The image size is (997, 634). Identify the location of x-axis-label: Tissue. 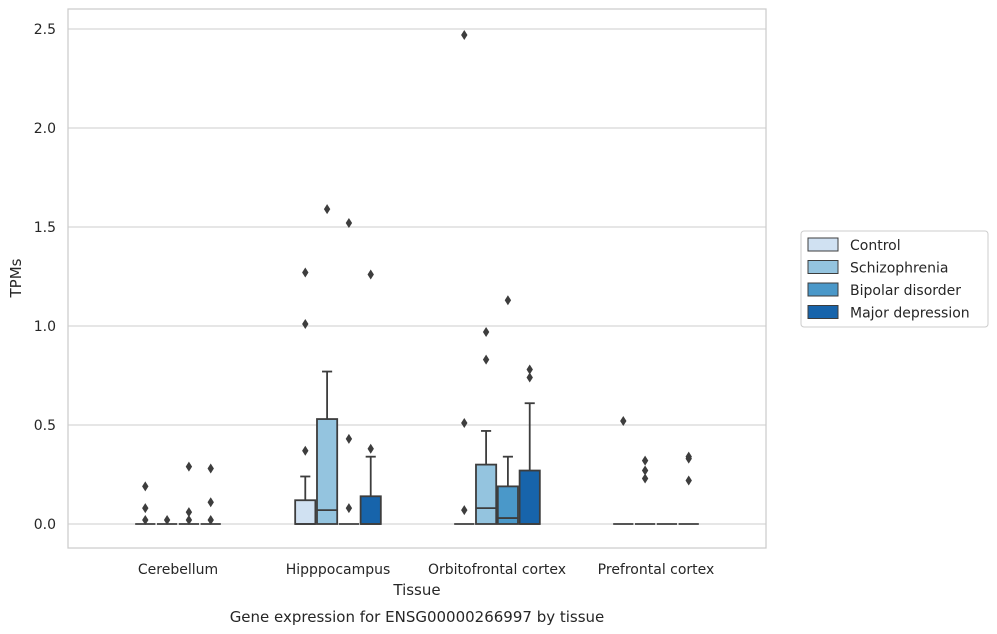
(416, 590).